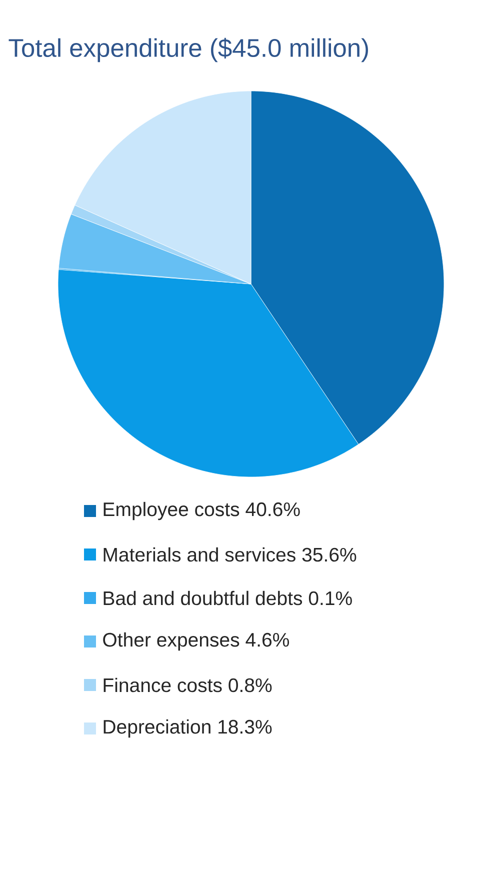  Describe the element at coordinates (188, 685) in the screenshot. I see `legend-label: Finance costs 0.8%` at that location.